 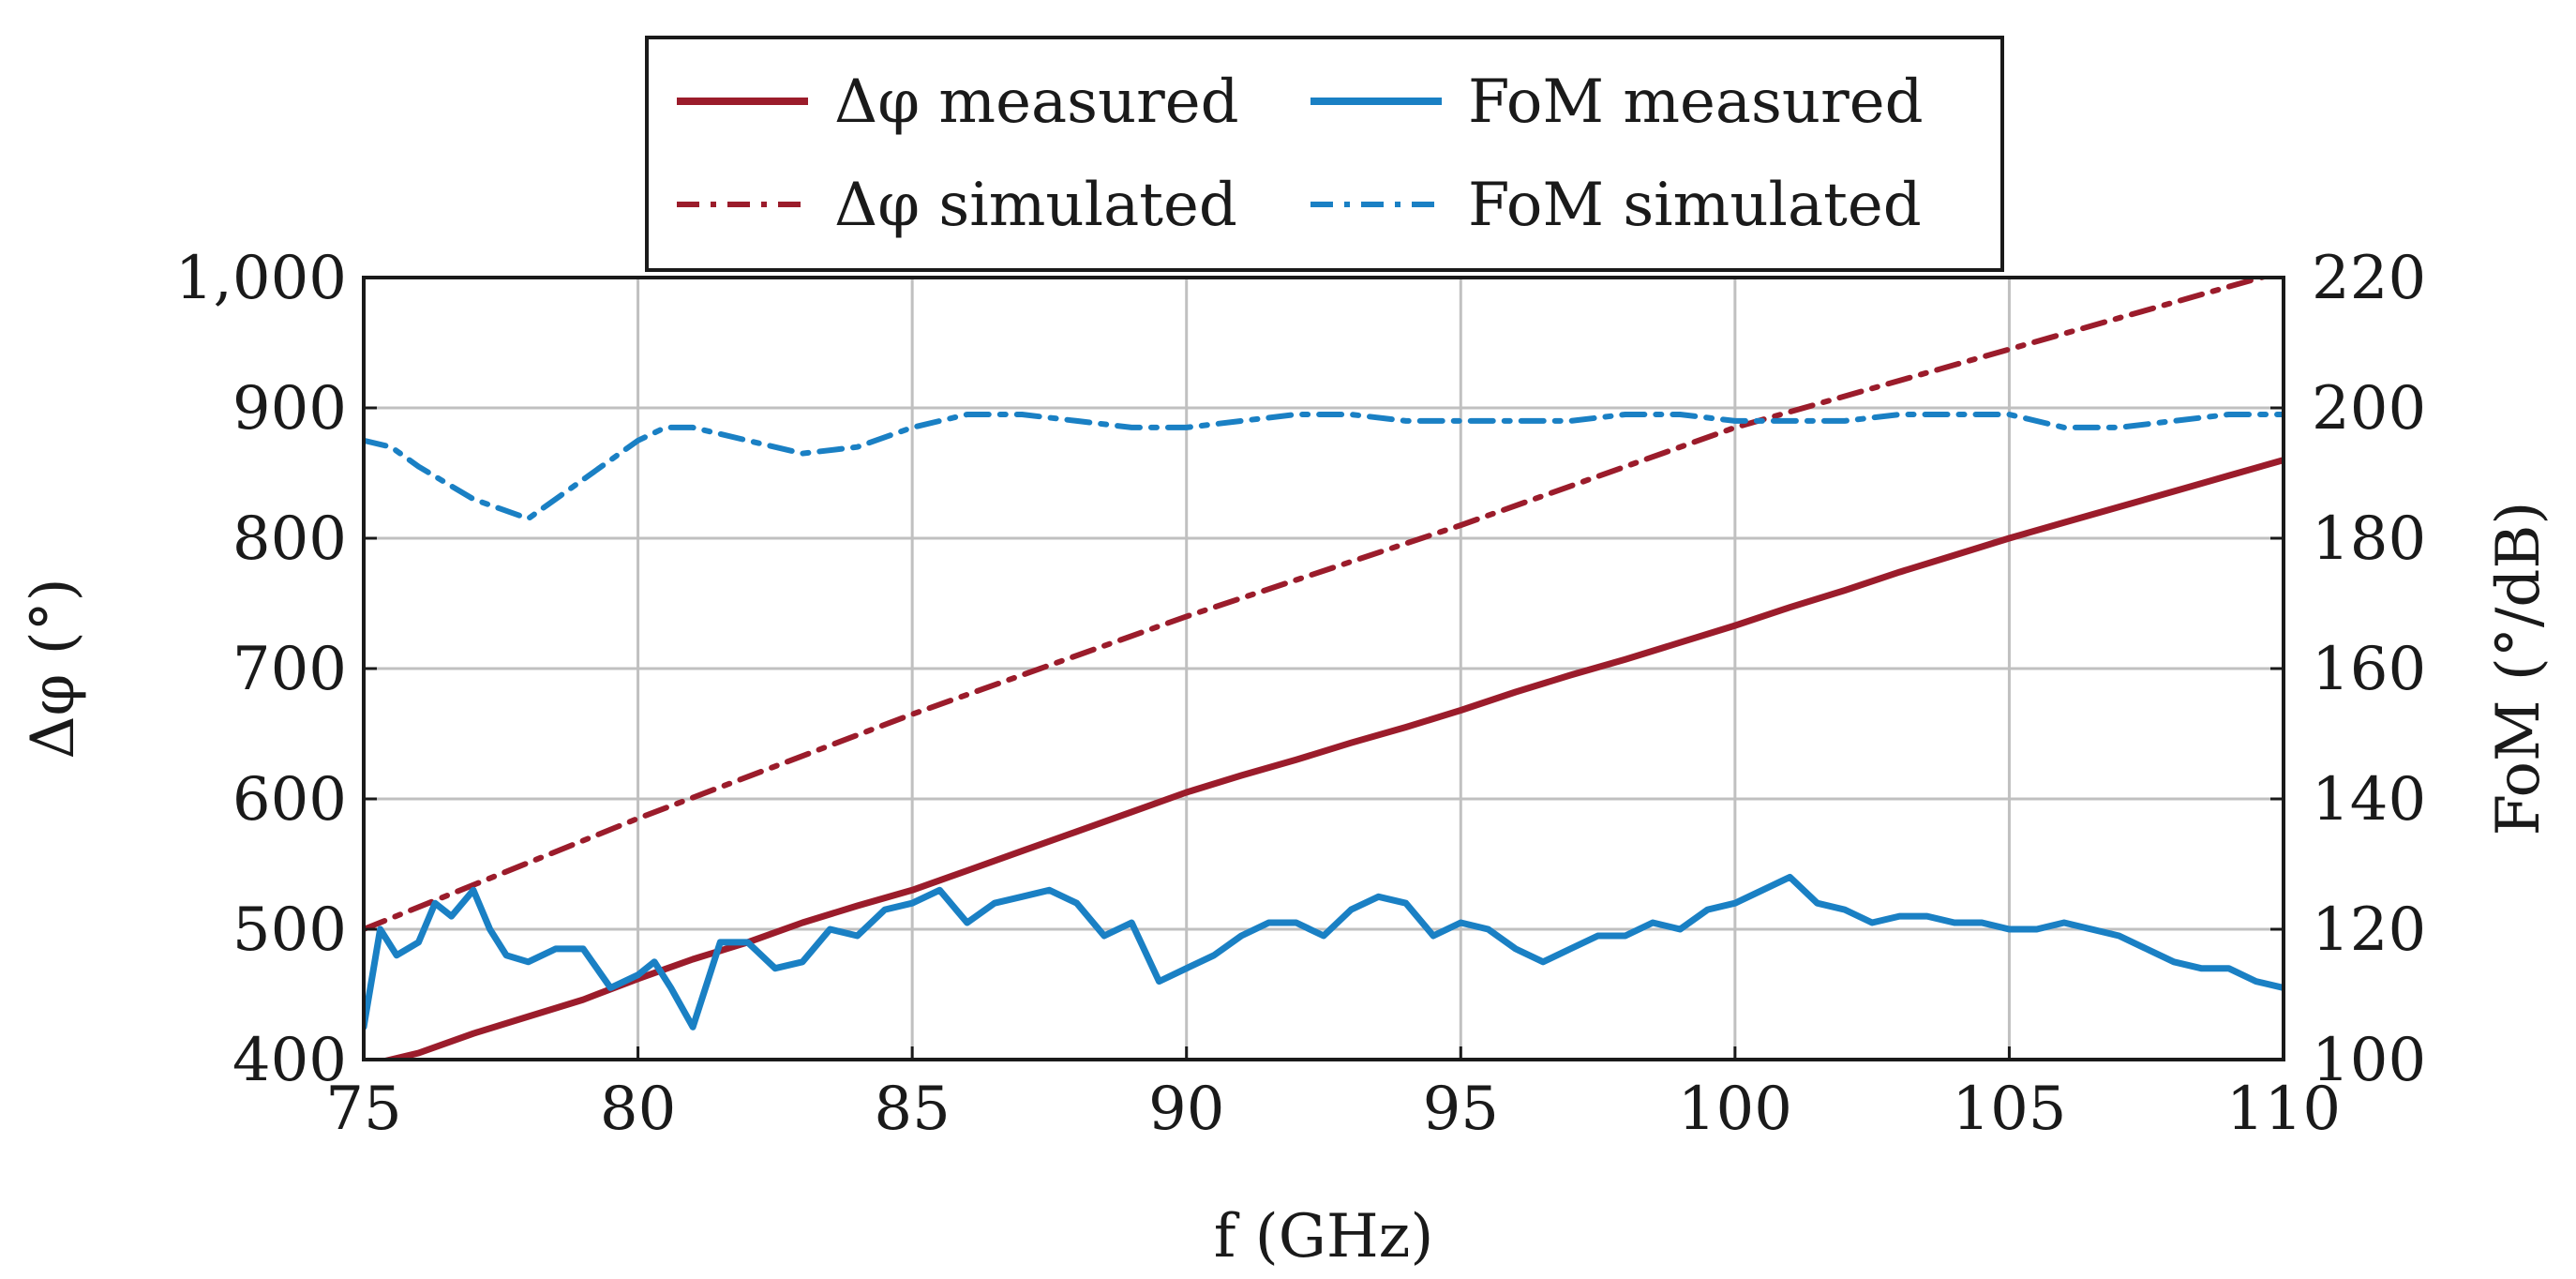 I want to click on x-tick-label: 80, so click(x=638, y=1109).